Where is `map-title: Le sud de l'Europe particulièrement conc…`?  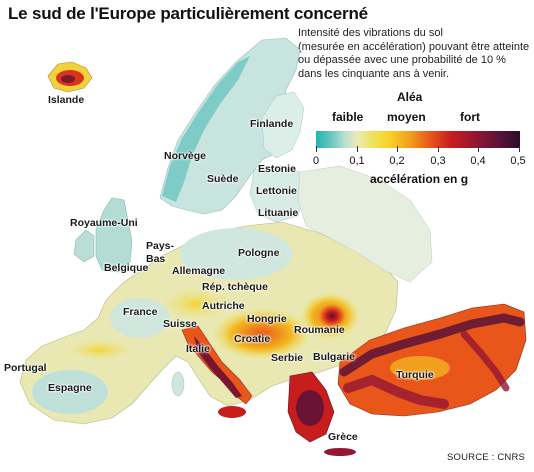 map-title: Le sud de l'Europe particulièrement conc… is located at coordinates (188, 13).